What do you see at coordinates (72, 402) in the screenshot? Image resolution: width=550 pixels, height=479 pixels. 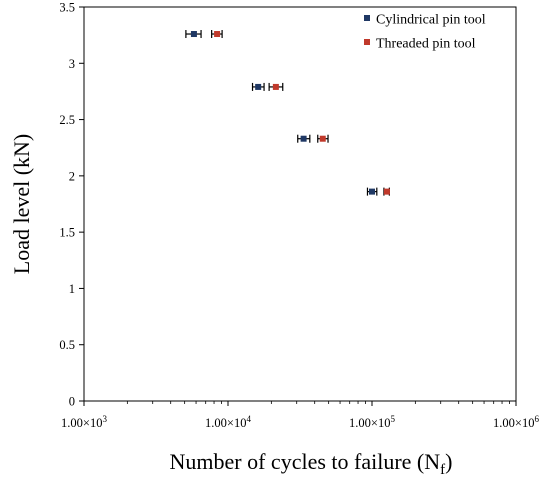 I see `y-tick-label: 0` at bounding box center [72, 402].